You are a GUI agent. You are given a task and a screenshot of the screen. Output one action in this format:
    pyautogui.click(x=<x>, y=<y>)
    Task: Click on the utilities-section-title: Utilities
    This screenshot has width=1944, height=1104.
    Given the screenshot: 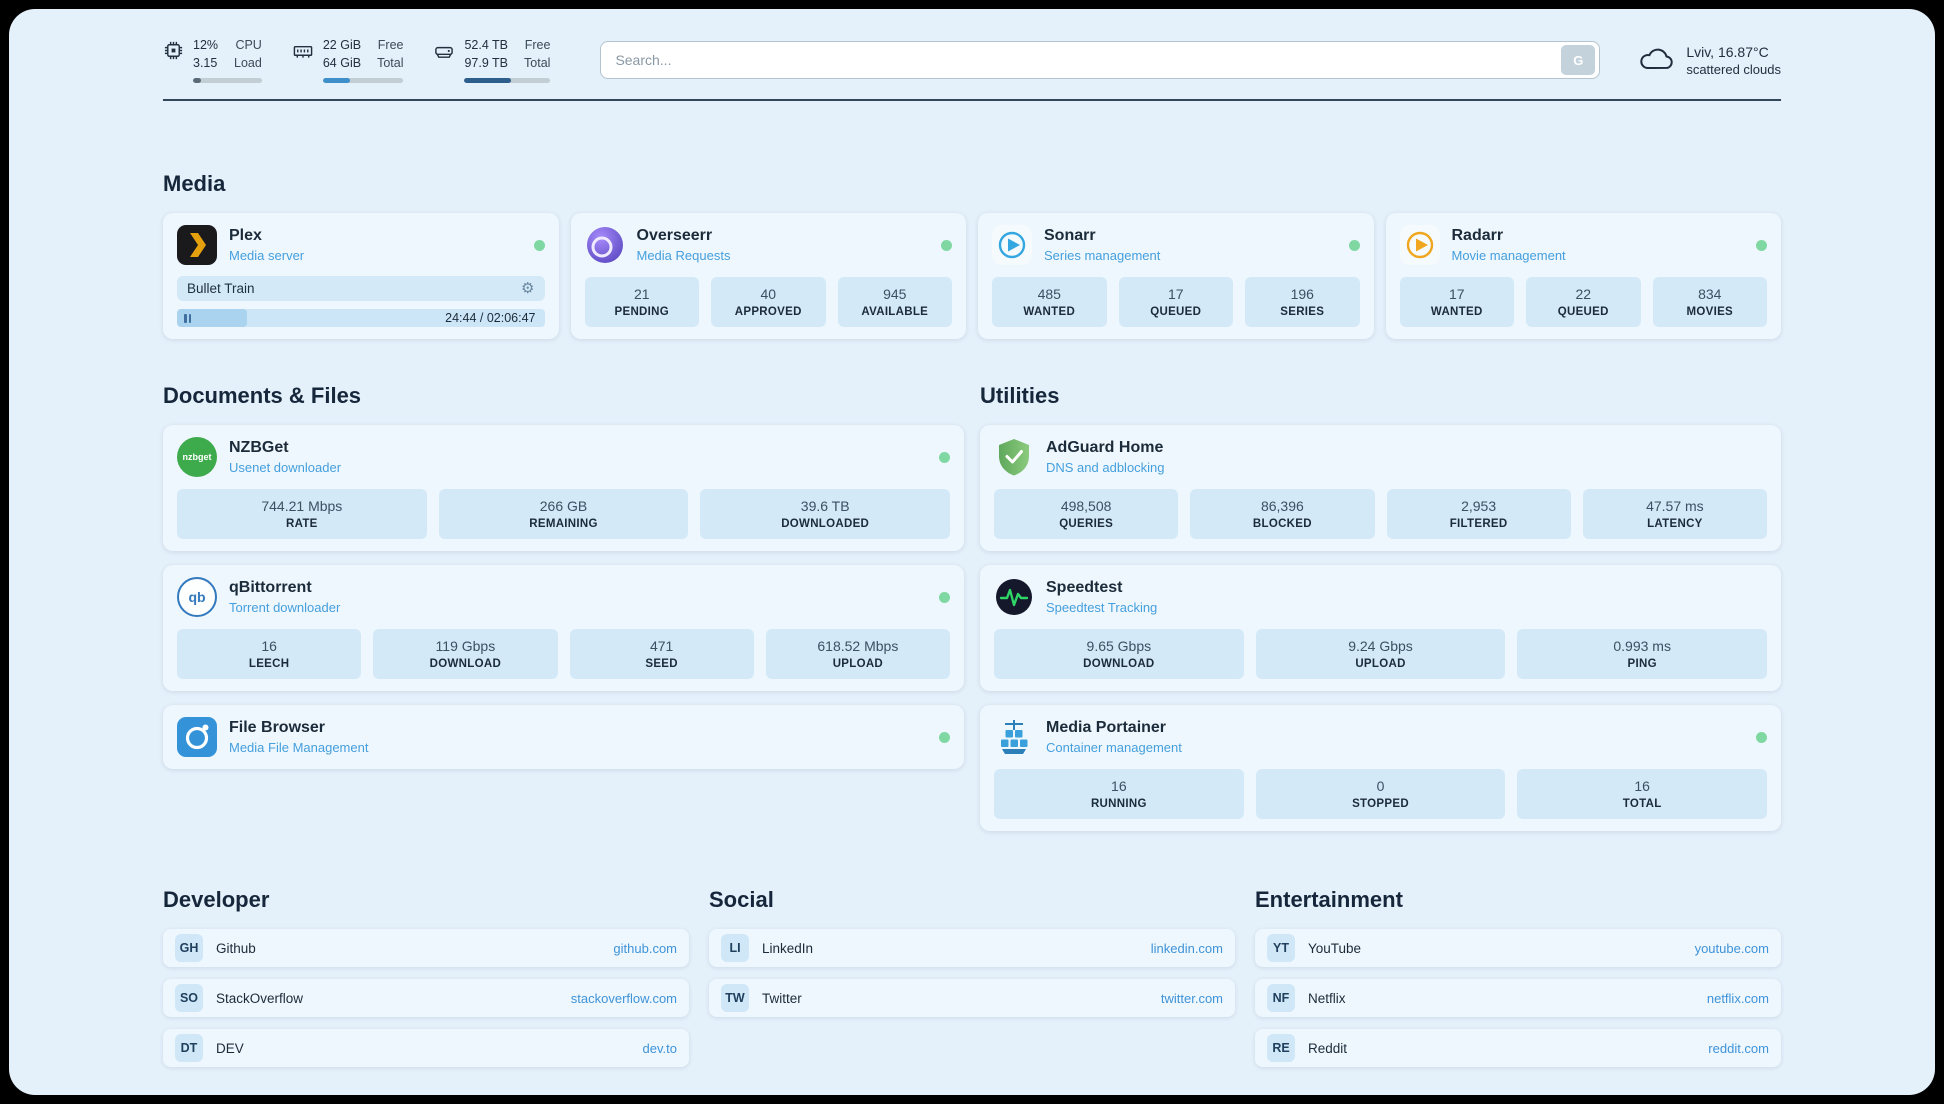 What is the action you would take?
    pyautogui.click(x=1020, y=395)
    